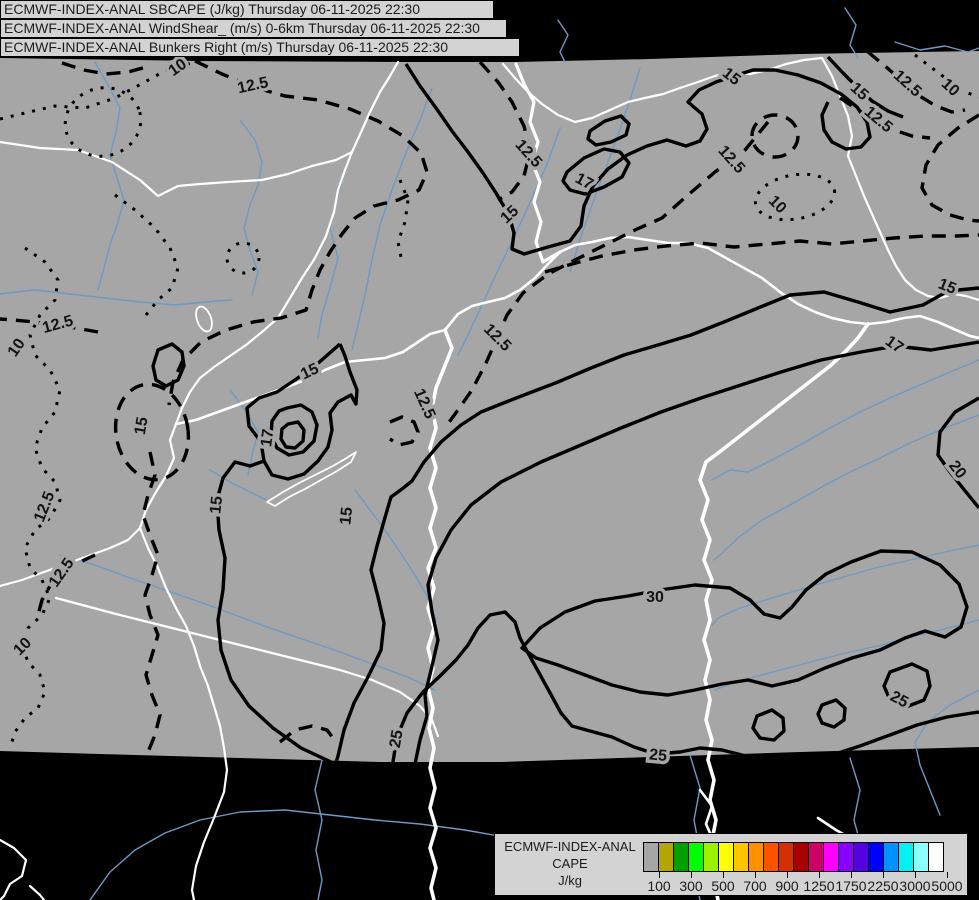 This screenshot has width=979, height=900. I want to click on contour-label: 17, so click(267, 438).